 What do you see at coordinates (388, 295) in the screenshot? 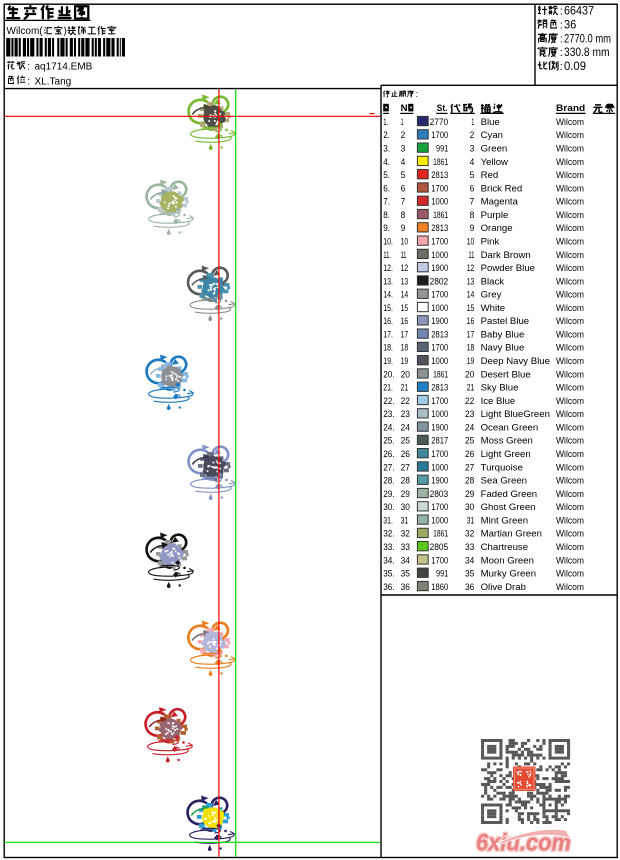
I see `svg-text: 14.` at bounding box center [388, 295].